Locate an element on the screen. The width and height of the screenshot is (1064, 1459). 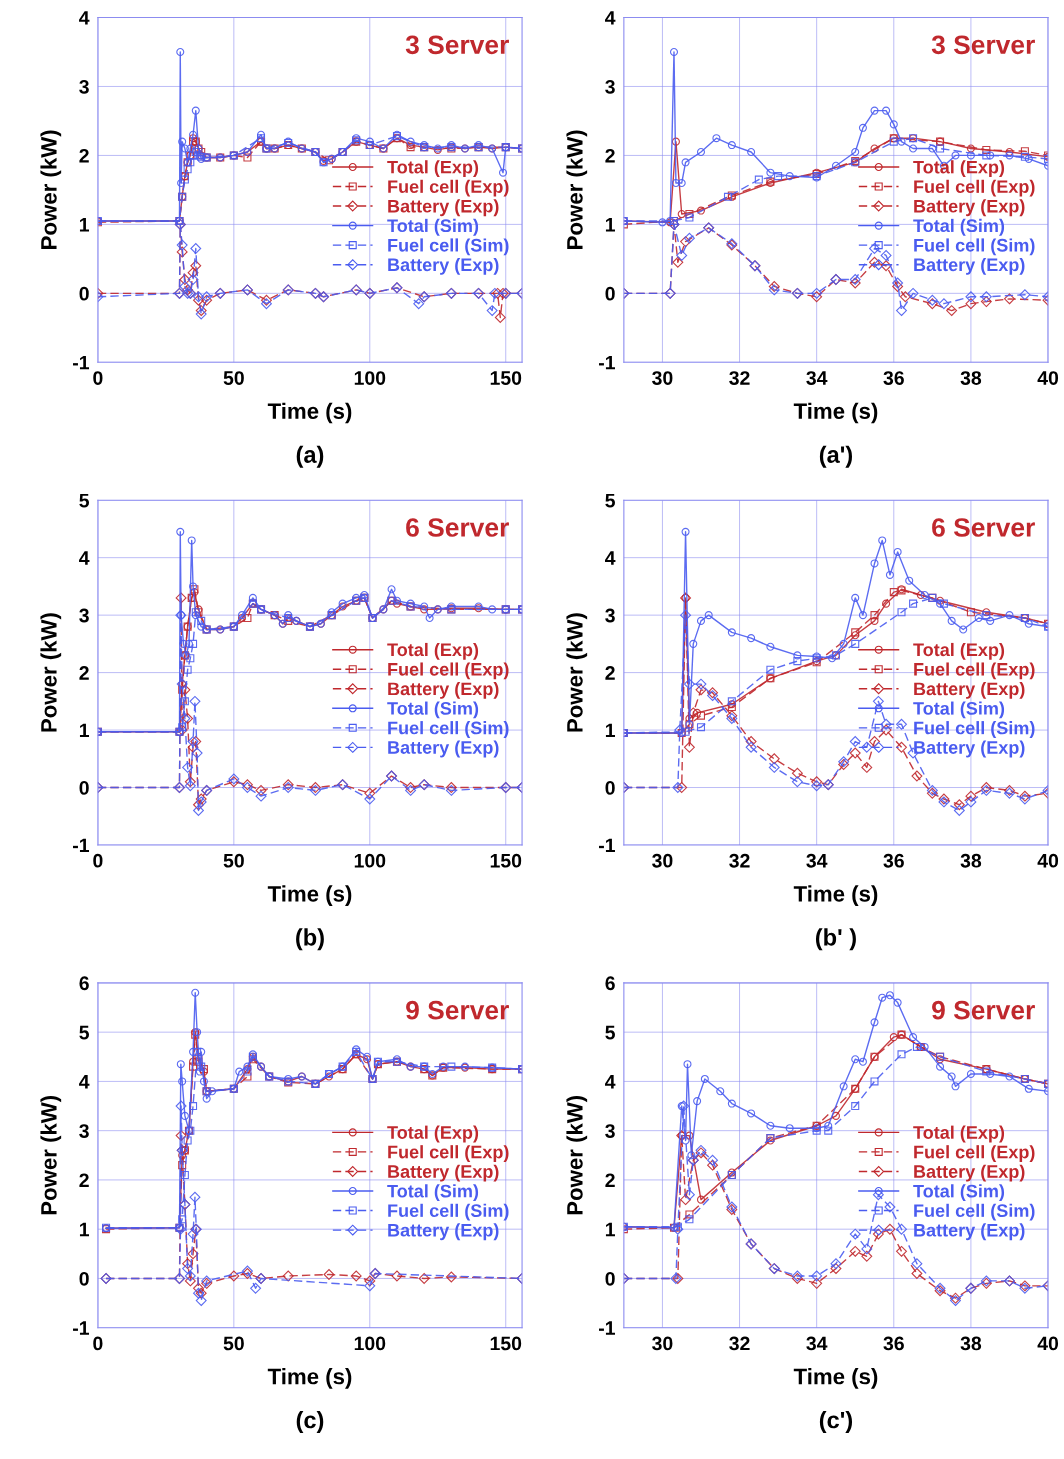
text: (b' ) is located at coordinates (835, 939).